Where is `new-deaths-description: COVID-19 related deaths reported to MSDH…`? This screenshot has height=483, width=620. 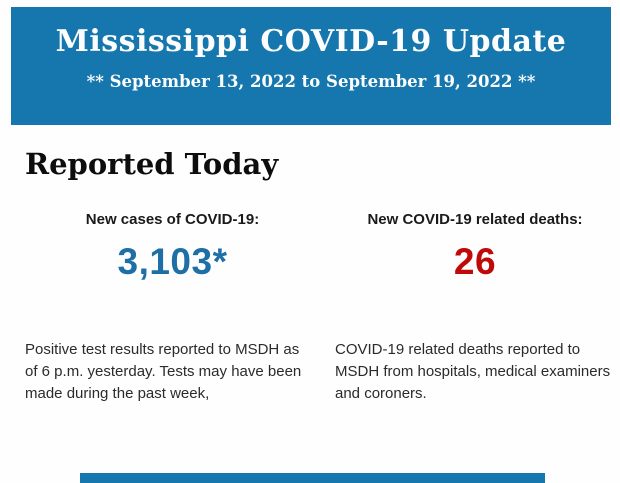 new-deaths-description: COVID-19 related deaths reported to MSDH… is located at coordinates (473, 371).